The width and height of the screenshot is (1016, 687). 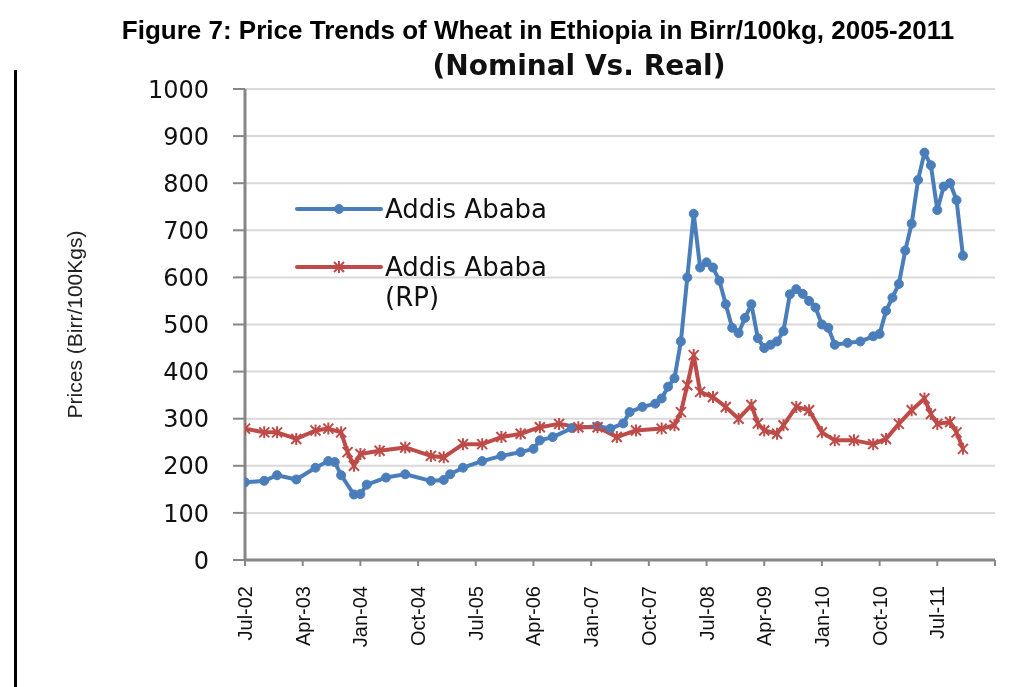 I want to click on x-tick-label: Jul-02, so click(x=245, y=613).